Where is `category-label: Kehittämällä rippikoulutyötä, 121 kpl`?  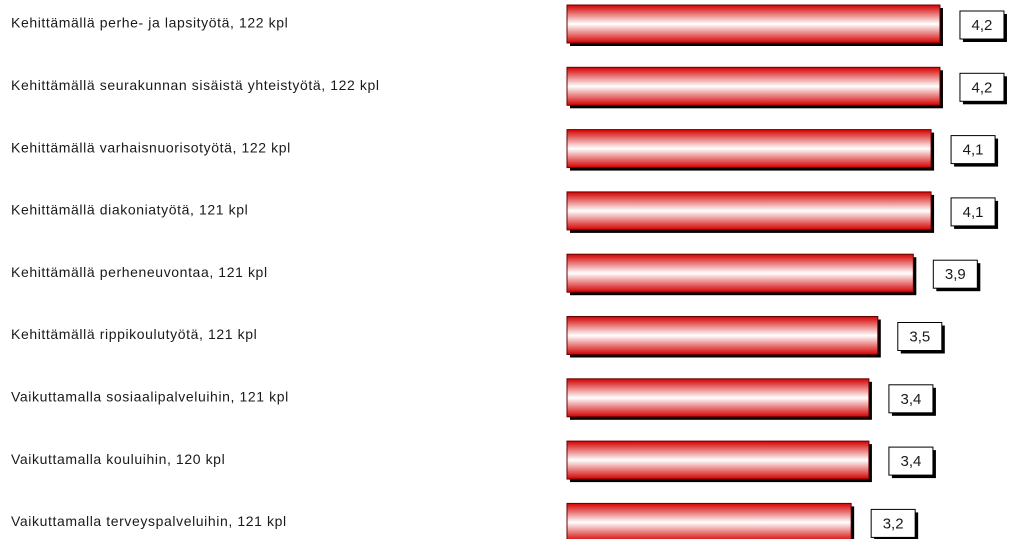
category-label: Kehittämällä rippikoulutyötä, 121 kpl is located at coordinates (134, 334).